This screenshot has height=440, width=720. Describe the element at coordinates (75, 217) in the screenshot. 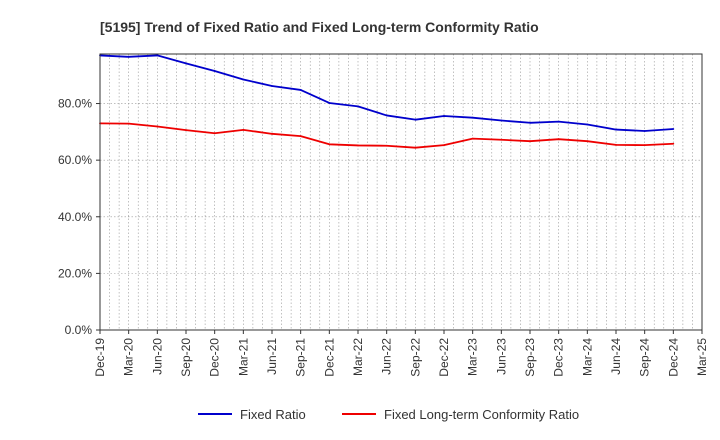

I see `y-tick-label: 40.0%` at that location.